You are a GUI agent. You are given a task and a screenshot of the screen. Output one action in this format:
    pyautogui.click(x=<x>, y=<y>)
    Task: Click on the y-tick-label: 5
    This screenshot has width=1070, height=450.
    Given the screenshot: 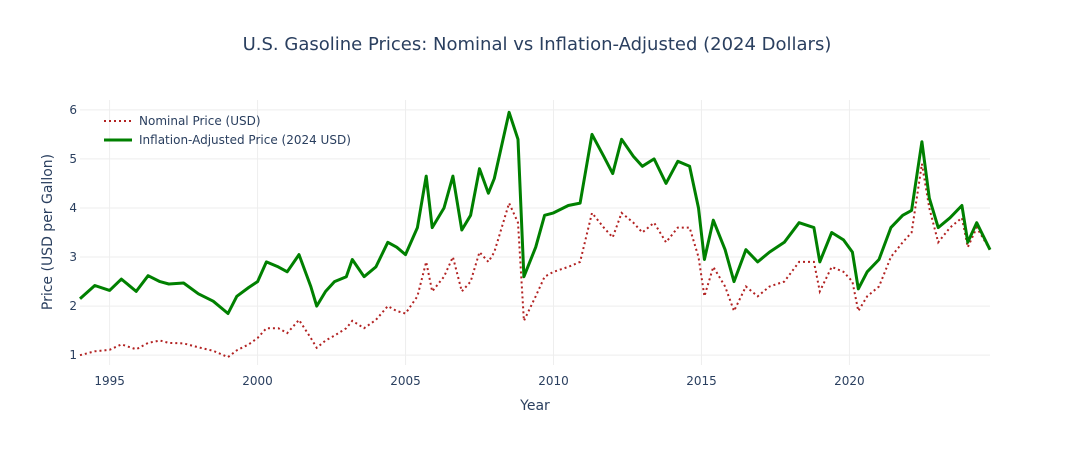 What is the action you would take?
    pyautogui.click(x=73, y=159)
    